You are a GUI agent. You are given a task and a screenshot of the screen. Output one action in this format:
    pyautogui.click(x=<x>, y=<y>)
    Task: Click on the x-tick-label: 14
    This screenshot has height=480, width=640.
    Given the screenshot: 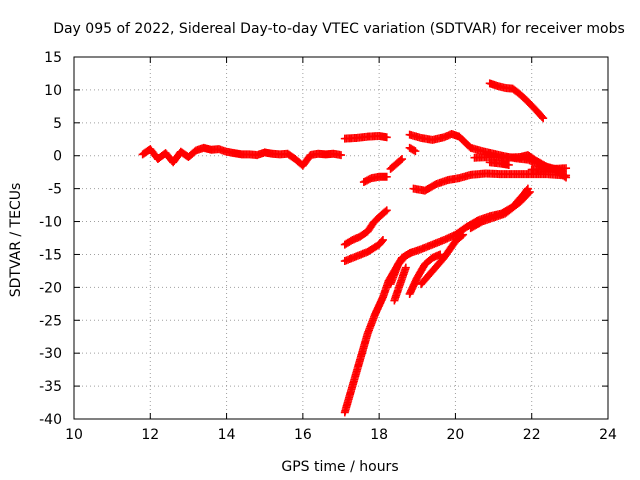 What is the action you would take?
    pyautogui.click(x=227, y=435)
    